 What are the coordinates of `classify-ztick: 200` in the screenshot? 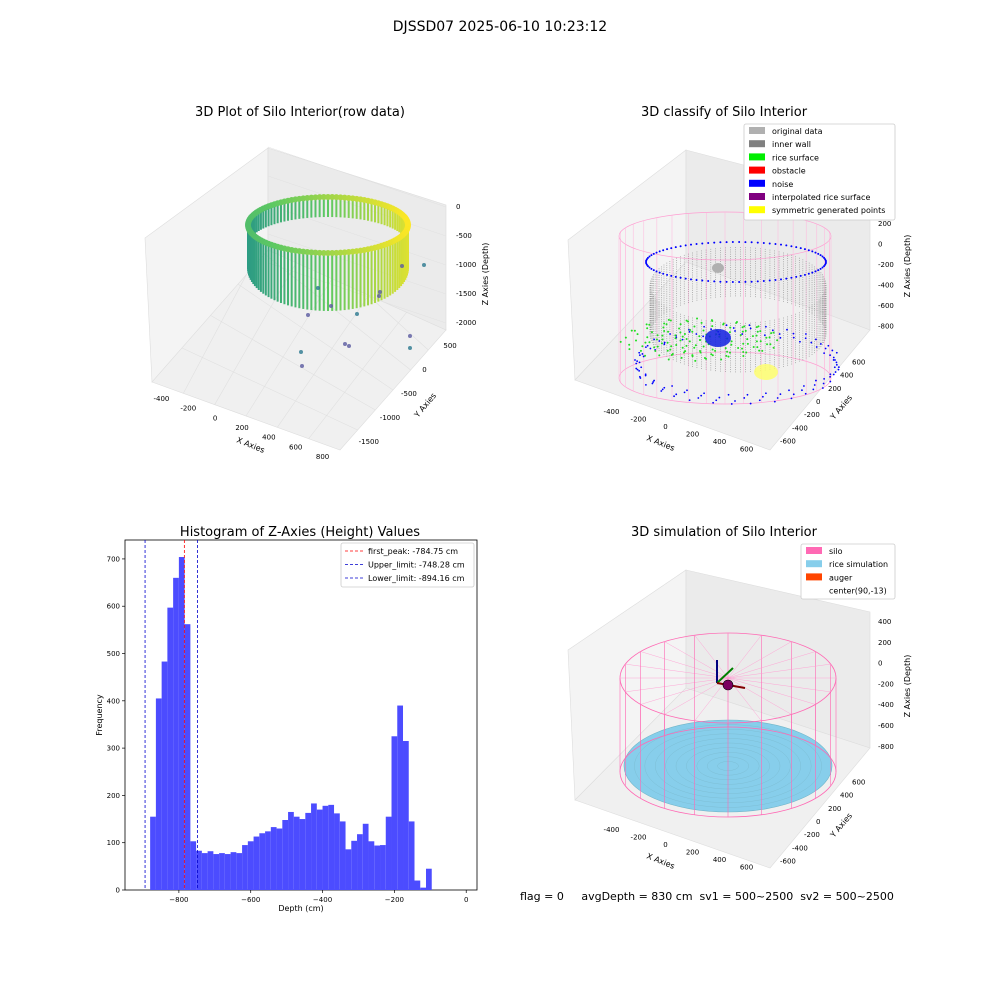 It's located at (884, 224).